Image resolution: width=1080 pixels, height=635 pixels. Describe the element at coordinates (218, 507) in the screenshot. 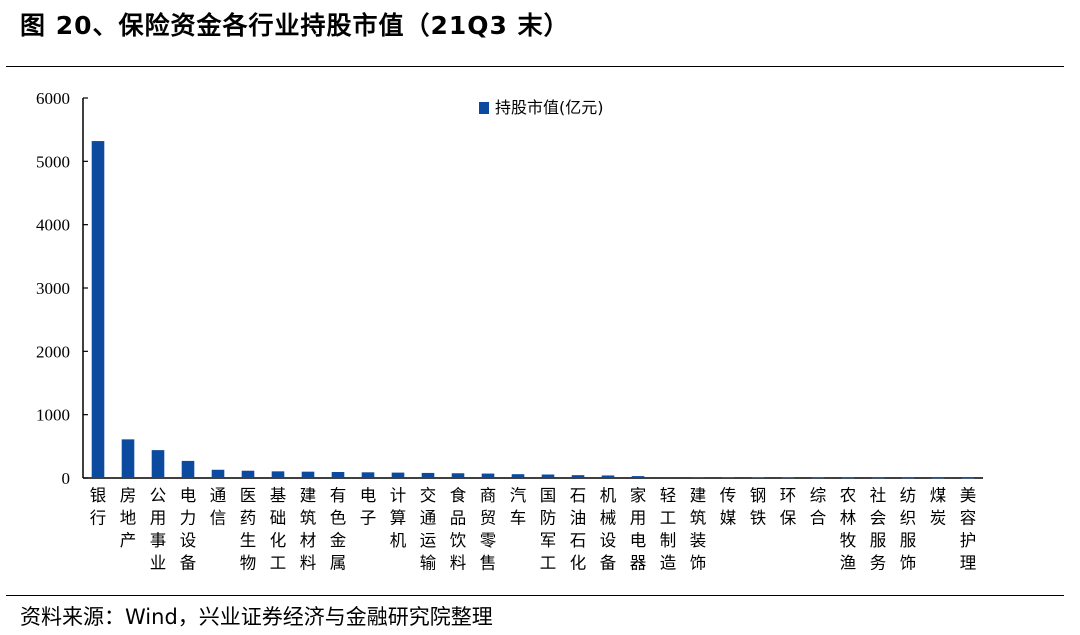

I see `x-tick-label: 通信` at that location.